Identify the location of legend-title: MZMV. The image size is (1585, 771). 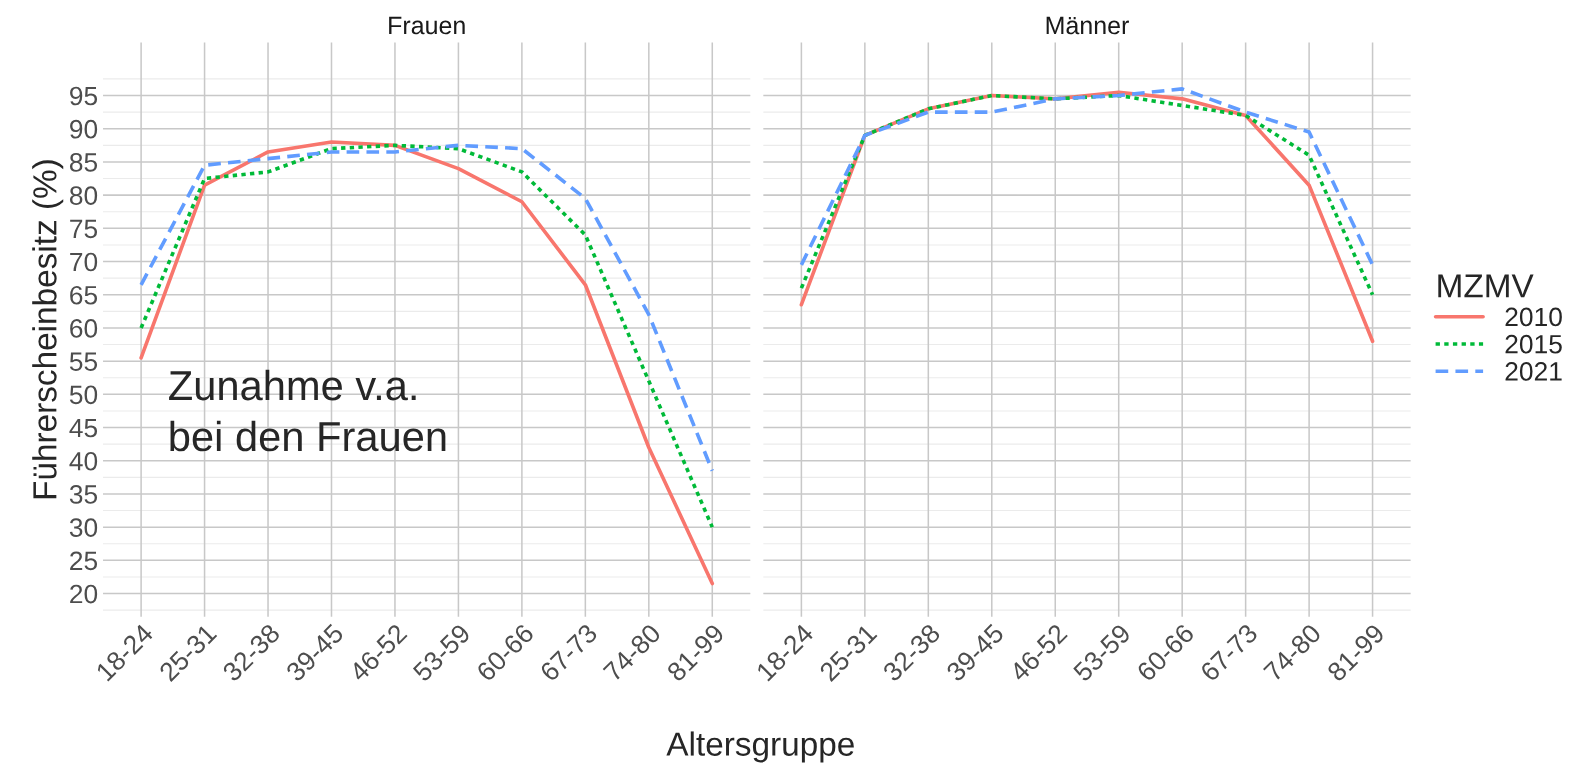
(1486, 286).